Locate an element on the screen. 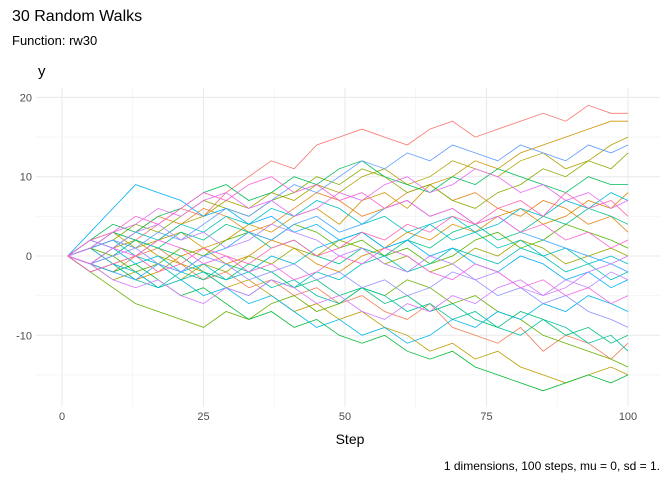 The width and height of the screenshot is (672, 480). chart-title: 30 Random Walks is located at coordinates (77, 16).